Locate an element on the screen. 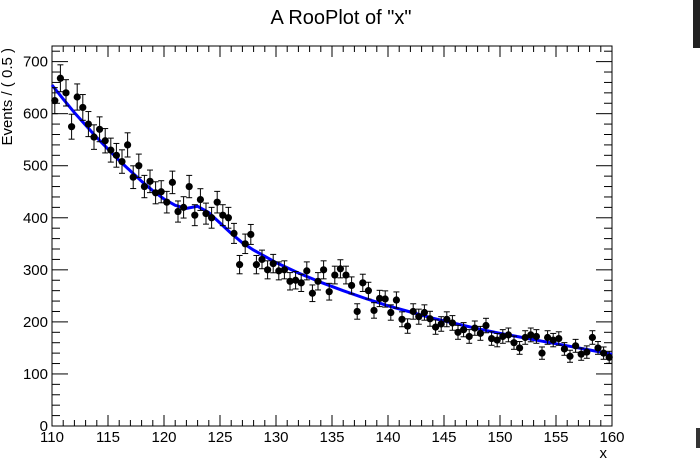 This screenshot has height=474, width=700. x-tick-label: 125 is located at coordinates (219, 437).